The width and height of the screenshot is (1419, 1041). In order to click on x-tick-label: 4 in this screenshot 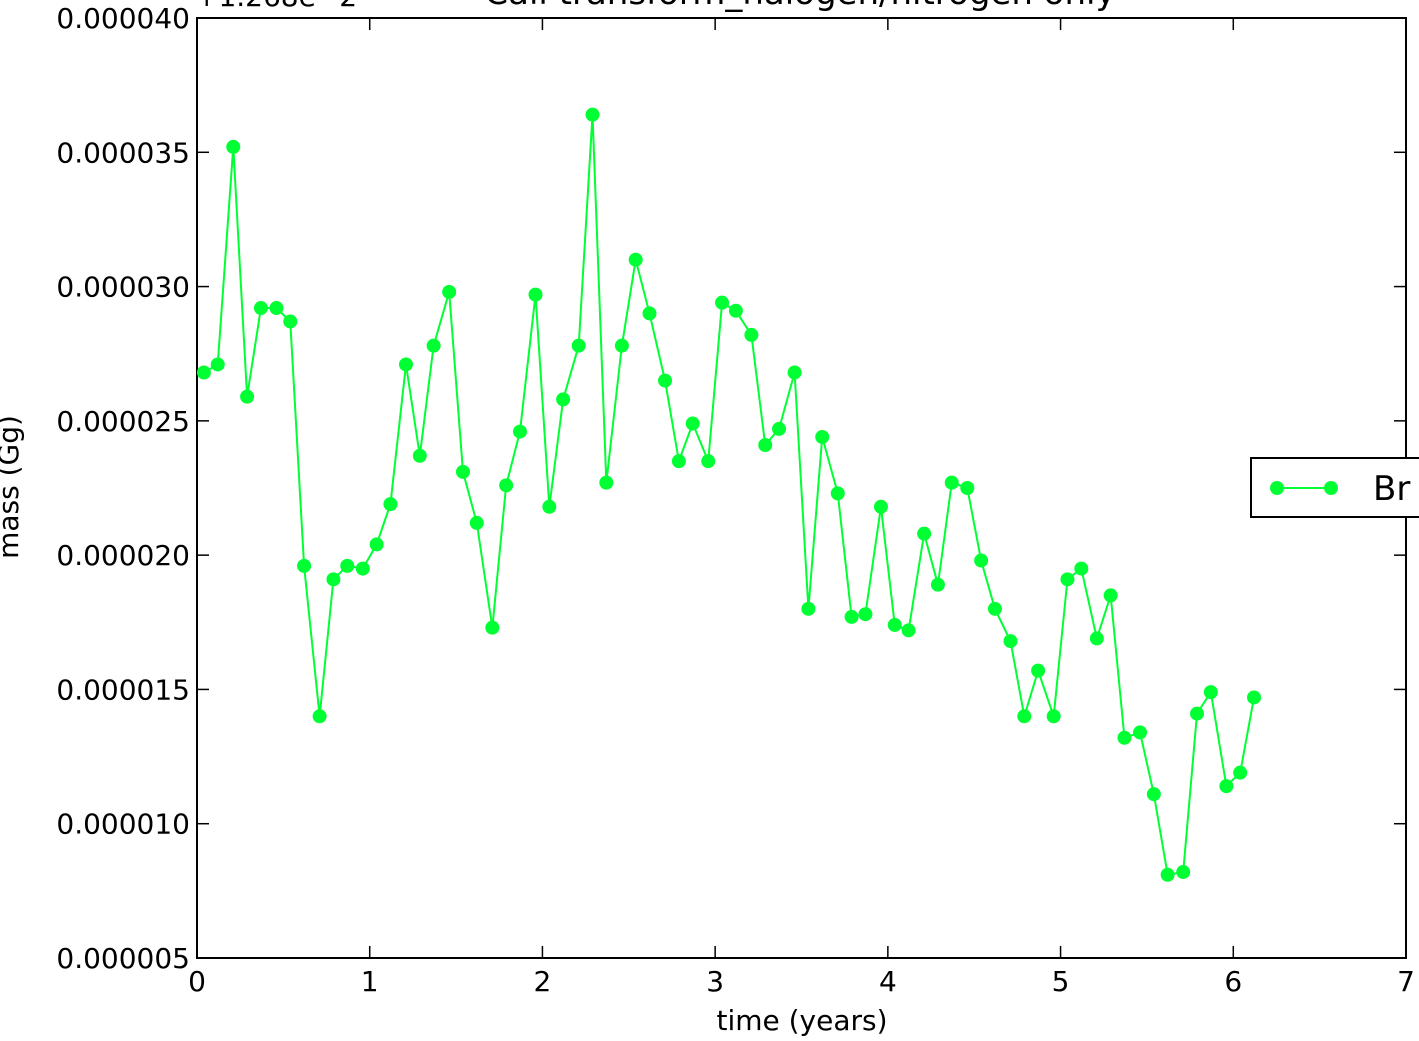, I will do `click(888, 981)`.